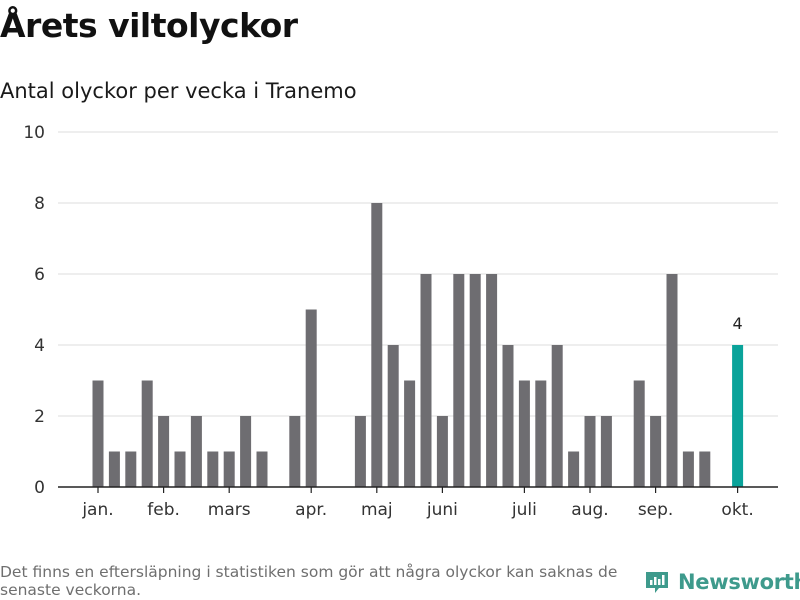 The width and height of the screenshot is (800, 600). I want to click on x-tick-label: mars, so click(229, 510).